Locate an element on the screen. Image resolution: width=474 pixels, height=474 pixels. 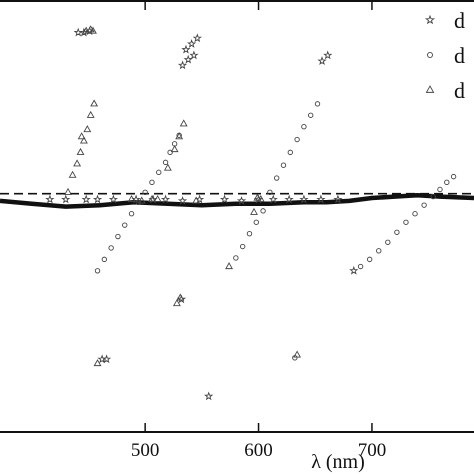
legend-circle-marker is located at coordinates (430, 55).